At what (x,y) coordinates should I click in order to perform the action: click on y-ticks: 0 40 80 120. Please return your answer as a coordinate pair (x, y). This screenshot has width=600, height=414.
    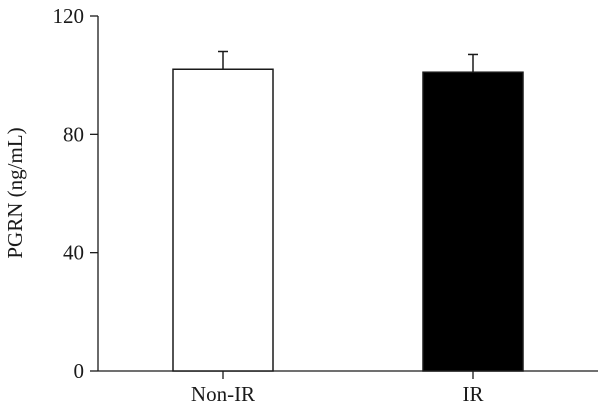
    Looking at the image, I should click on (75, 193).